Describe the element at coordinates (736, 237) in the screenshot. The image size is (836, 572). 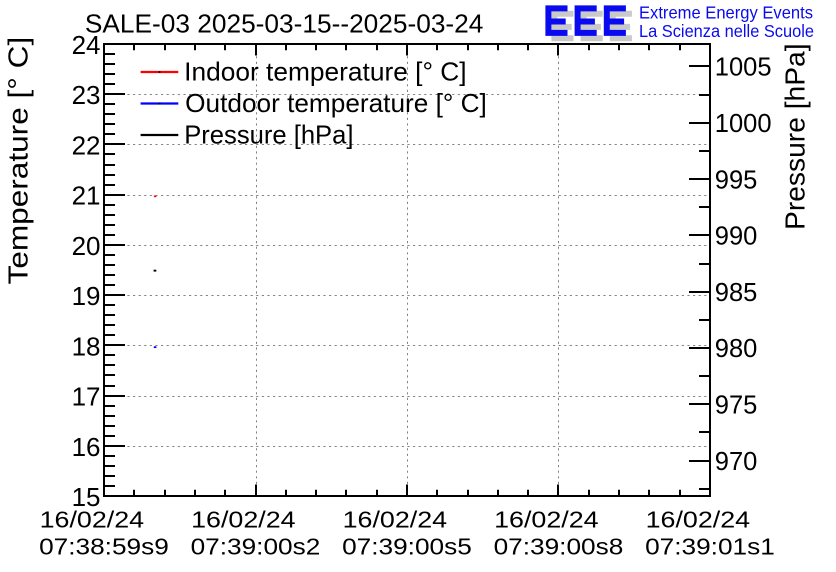
I see `svg-text: 990` at that location.